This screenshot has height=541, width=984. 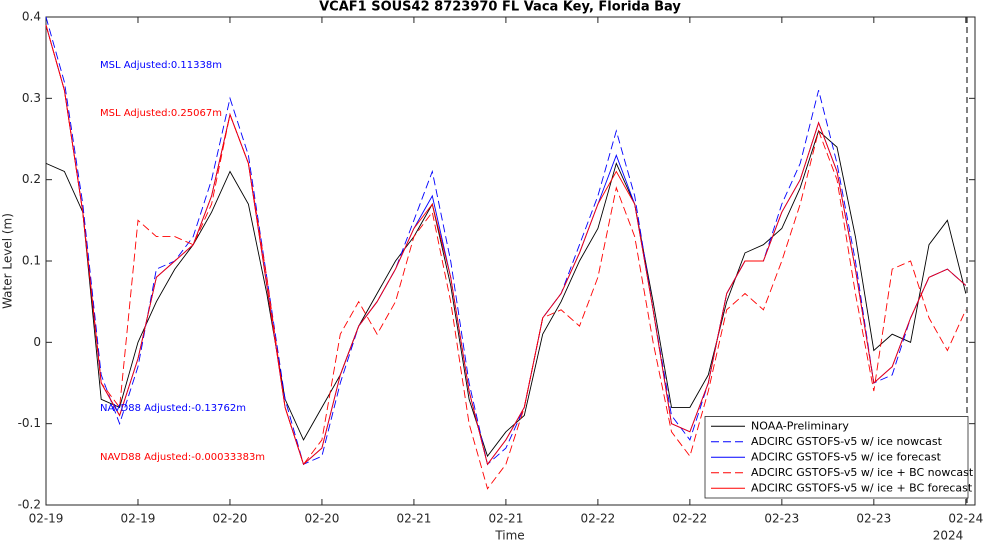 I want to click on annotation: NAVD88 Adjusted:-0.13762m, so click(x=173, y=408).